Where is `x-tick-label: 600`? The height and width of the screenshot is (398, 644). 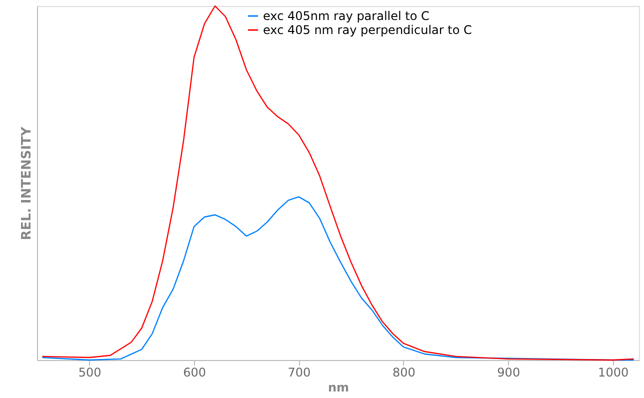 x-tick-label: 600 is located at coordinates (194, 373).